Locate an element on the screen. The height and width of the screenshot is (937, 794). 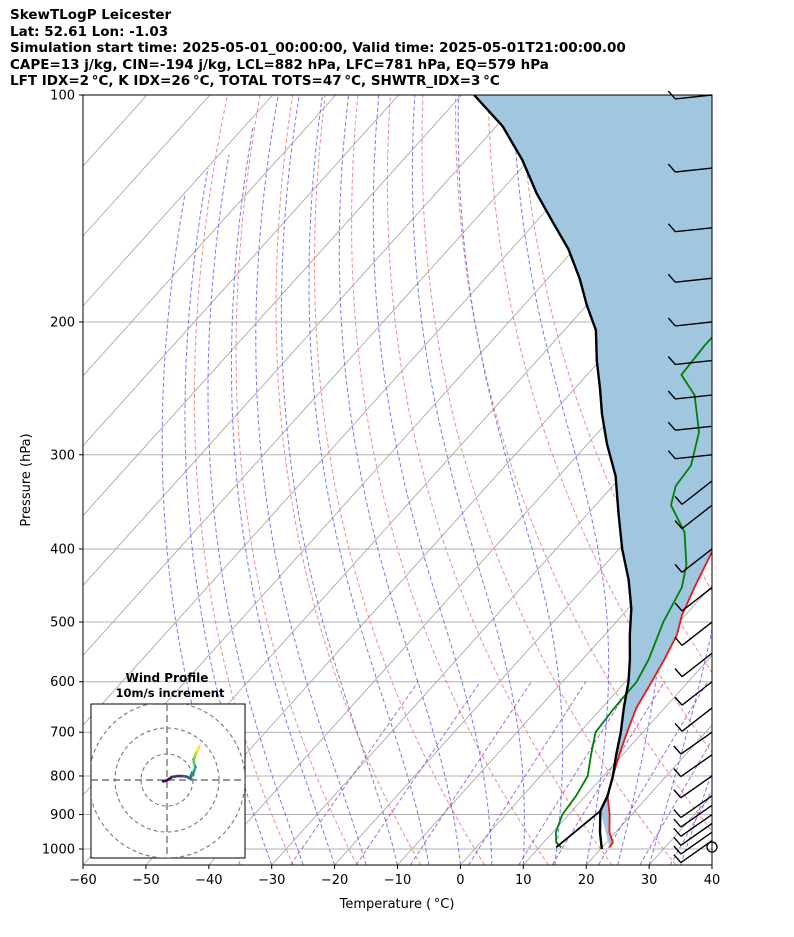
y-tick-label: 600 is located at coordinates (62, 682).